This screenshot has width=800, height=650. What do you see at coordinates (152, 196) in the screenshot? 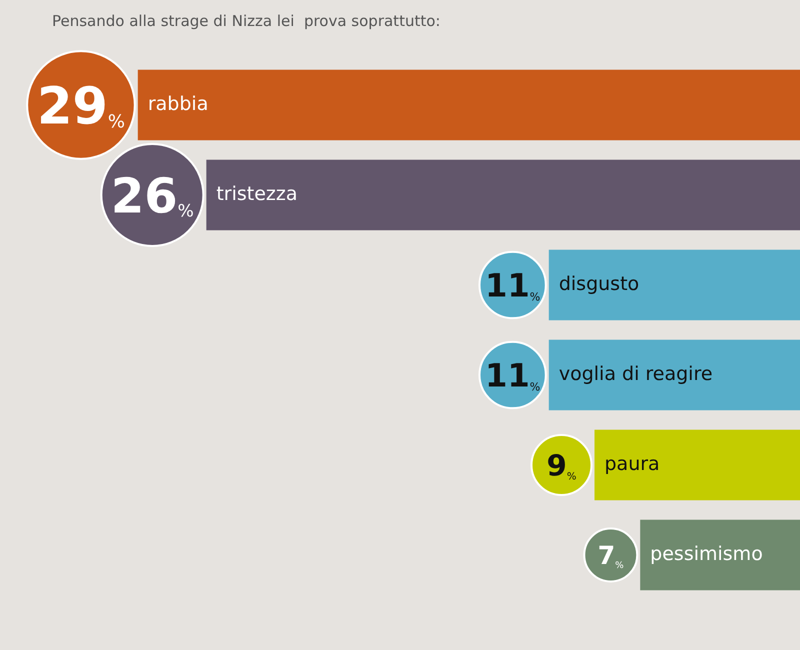
I see `data-label: 26%` at bounding box center [152, 196].